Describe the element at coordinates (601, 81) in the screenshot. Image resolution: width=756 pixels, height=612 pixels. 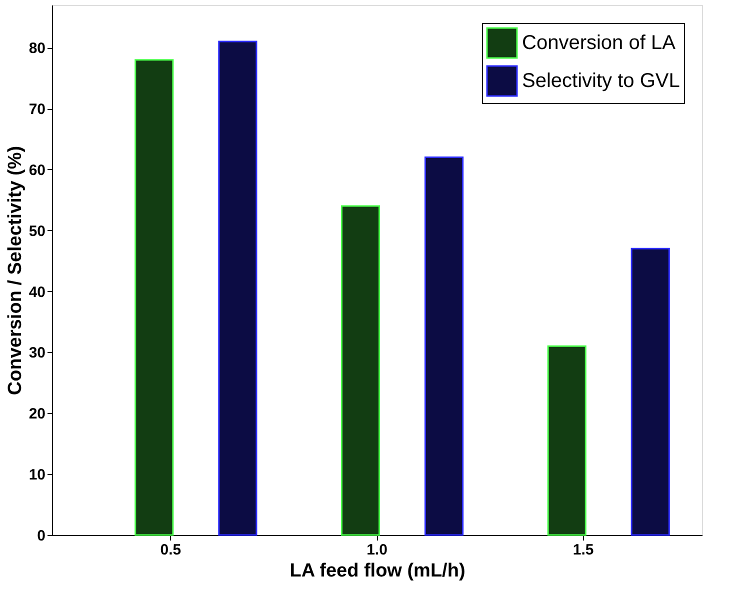
I see `legend-label: Selectivity to GVL` at that location.